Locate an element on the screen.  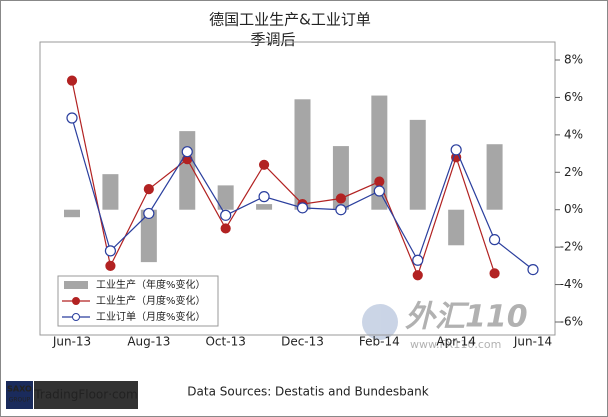
x-tick-label: Oct-13 is located at coordinates (225, 342).